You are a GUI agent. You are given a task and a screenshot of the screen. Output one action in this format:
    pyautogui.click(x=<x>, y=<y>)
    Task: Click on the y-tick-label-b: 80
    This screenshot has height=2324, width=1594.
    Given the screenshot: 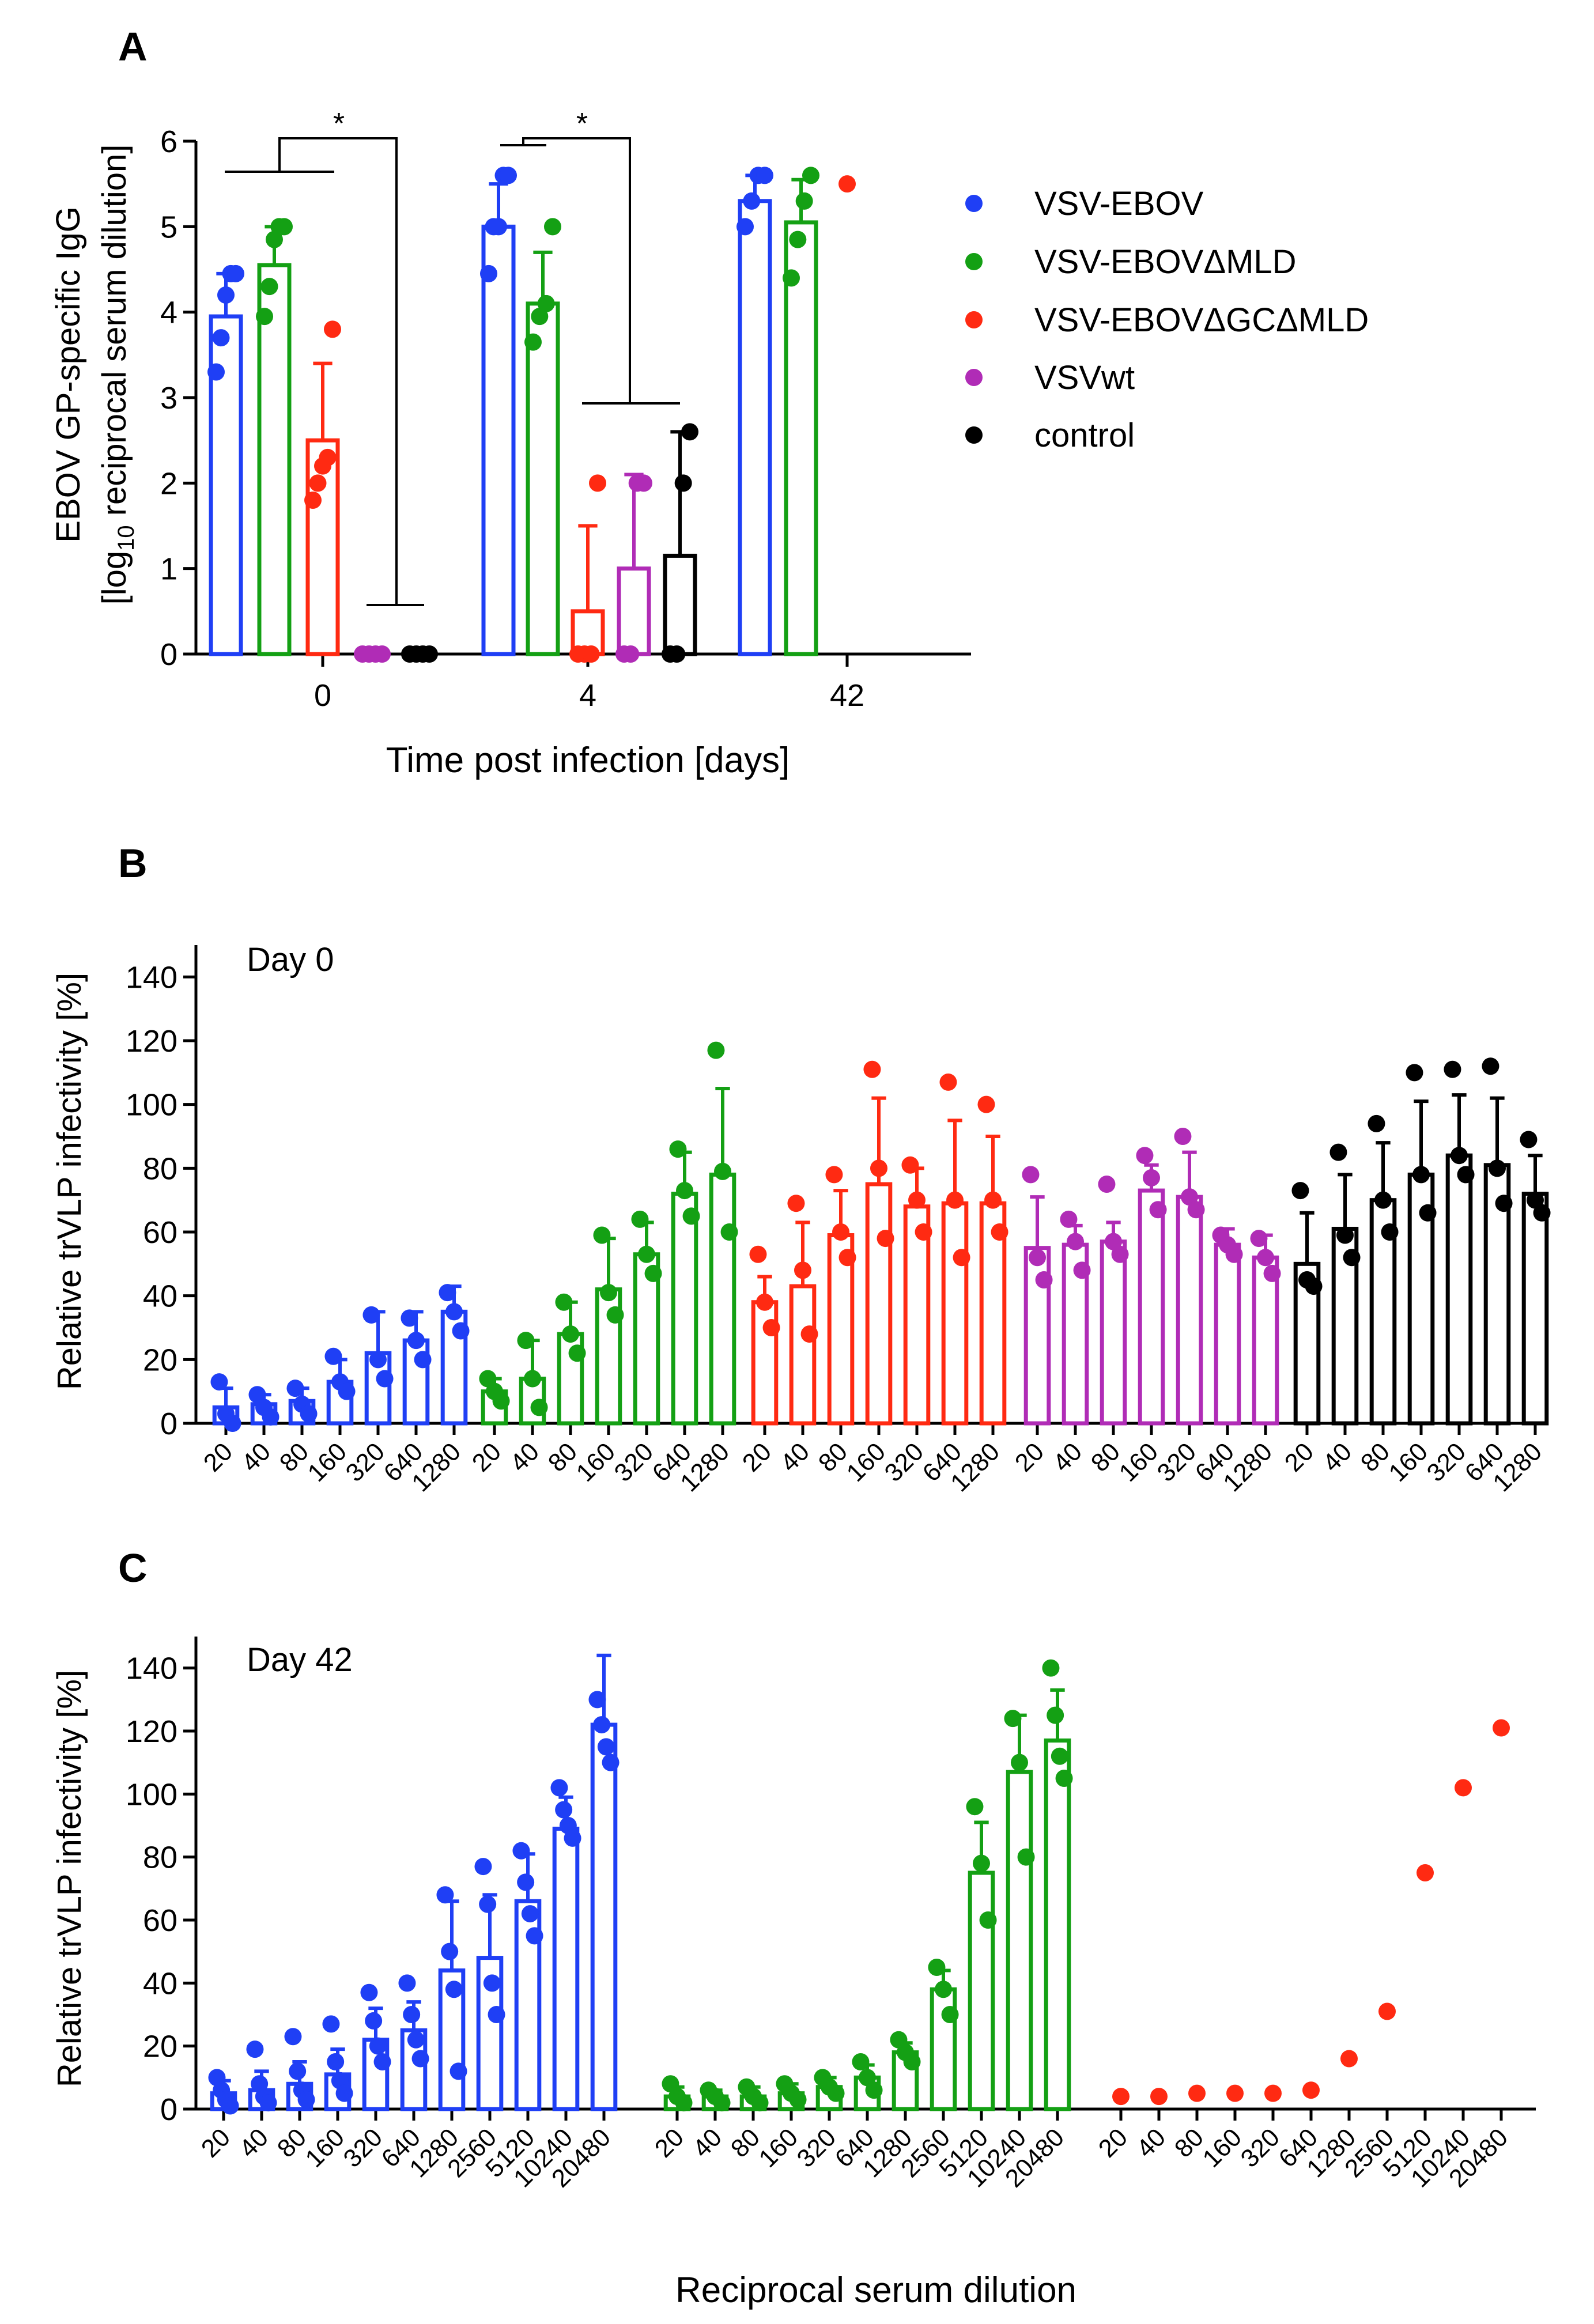 What is the action you would take?
    pyautogui.click(x=160, y=1168)
    